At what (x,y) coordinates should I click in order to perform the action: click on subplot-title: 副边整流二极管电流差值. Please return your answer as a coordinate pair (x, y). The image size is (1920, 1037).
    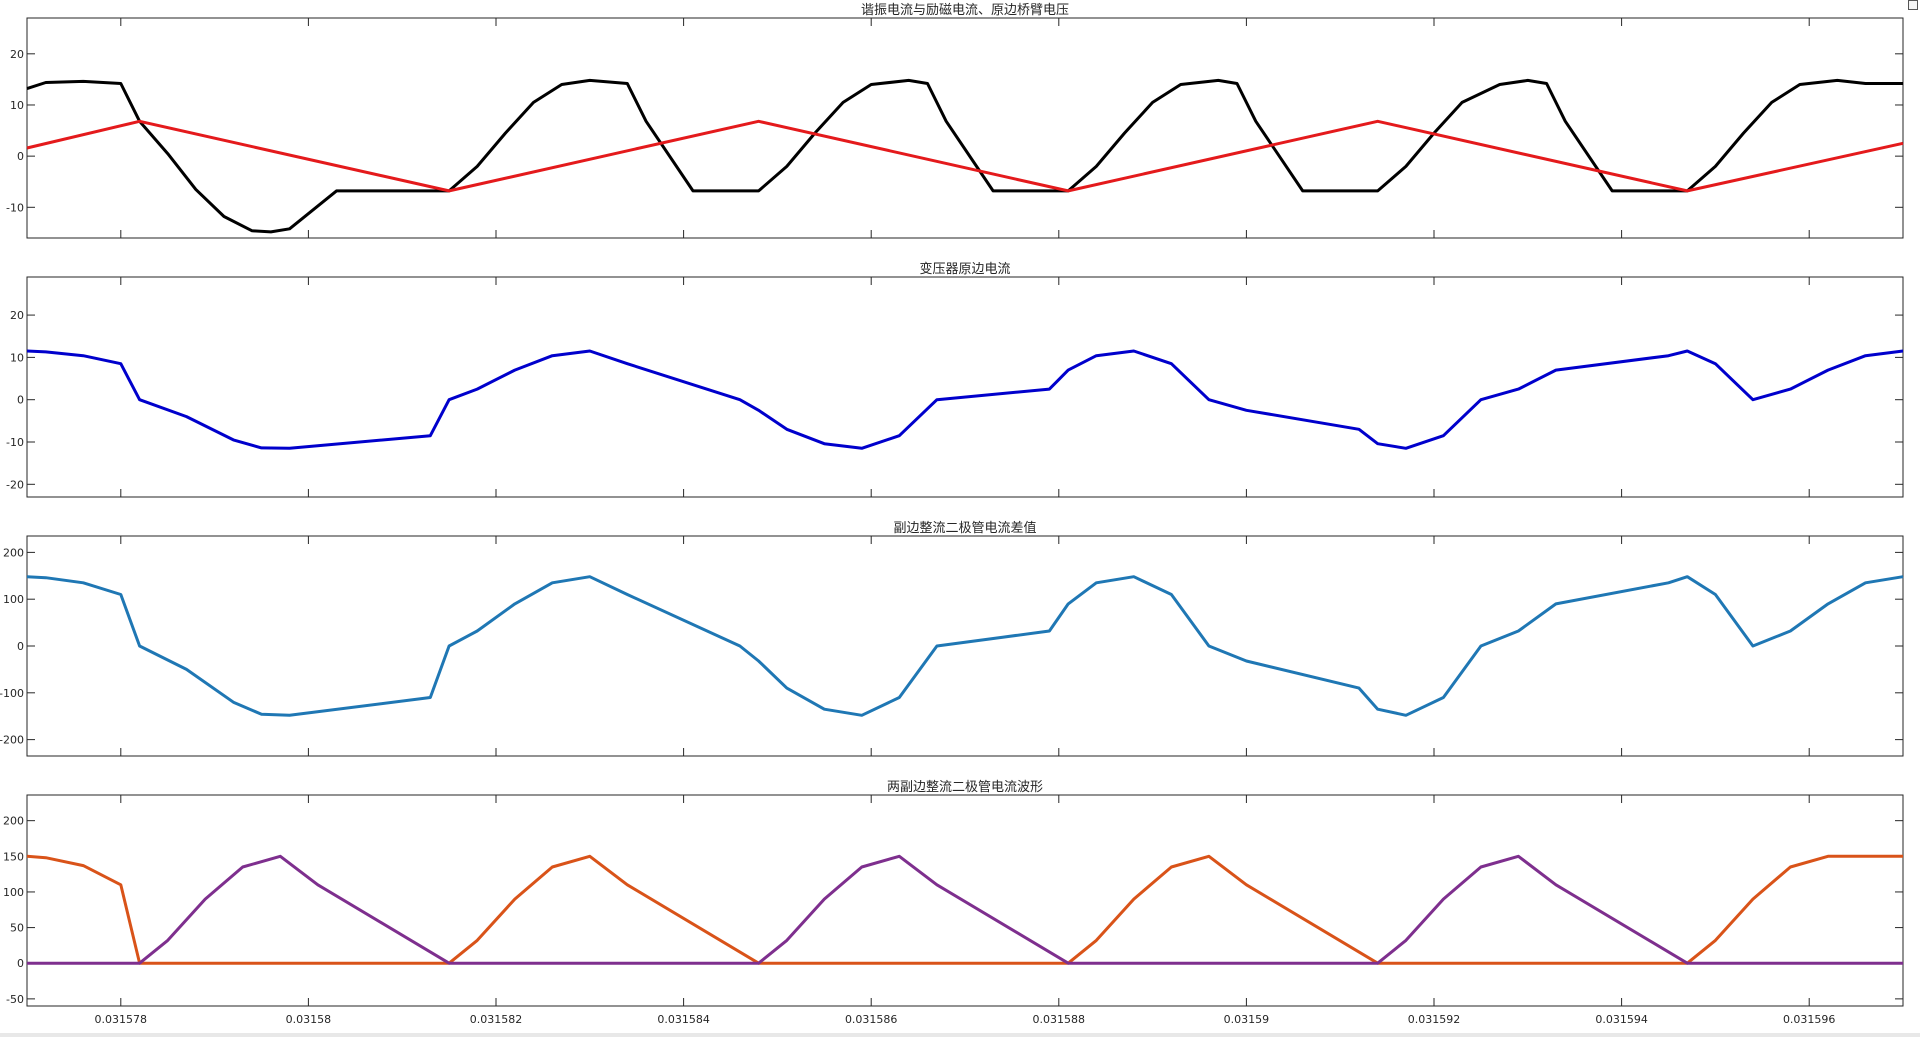
    Looking at the image, I should click on (964, 528).